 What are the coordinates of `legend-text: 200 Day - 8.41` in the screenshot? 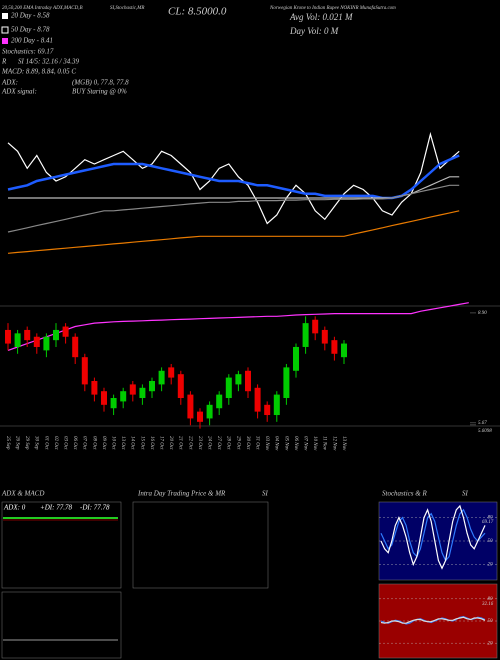 It's located at (32, 41).